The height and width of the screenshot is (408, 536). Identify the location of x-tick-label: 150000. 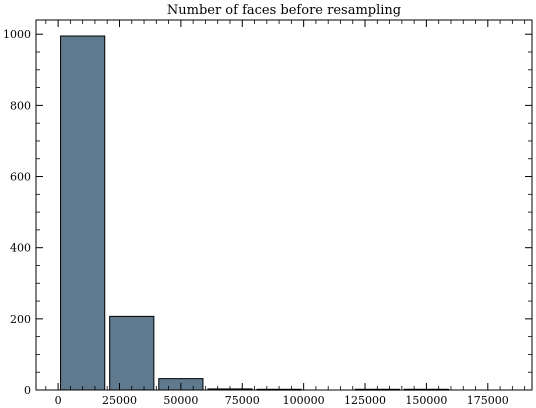
(426, 400).